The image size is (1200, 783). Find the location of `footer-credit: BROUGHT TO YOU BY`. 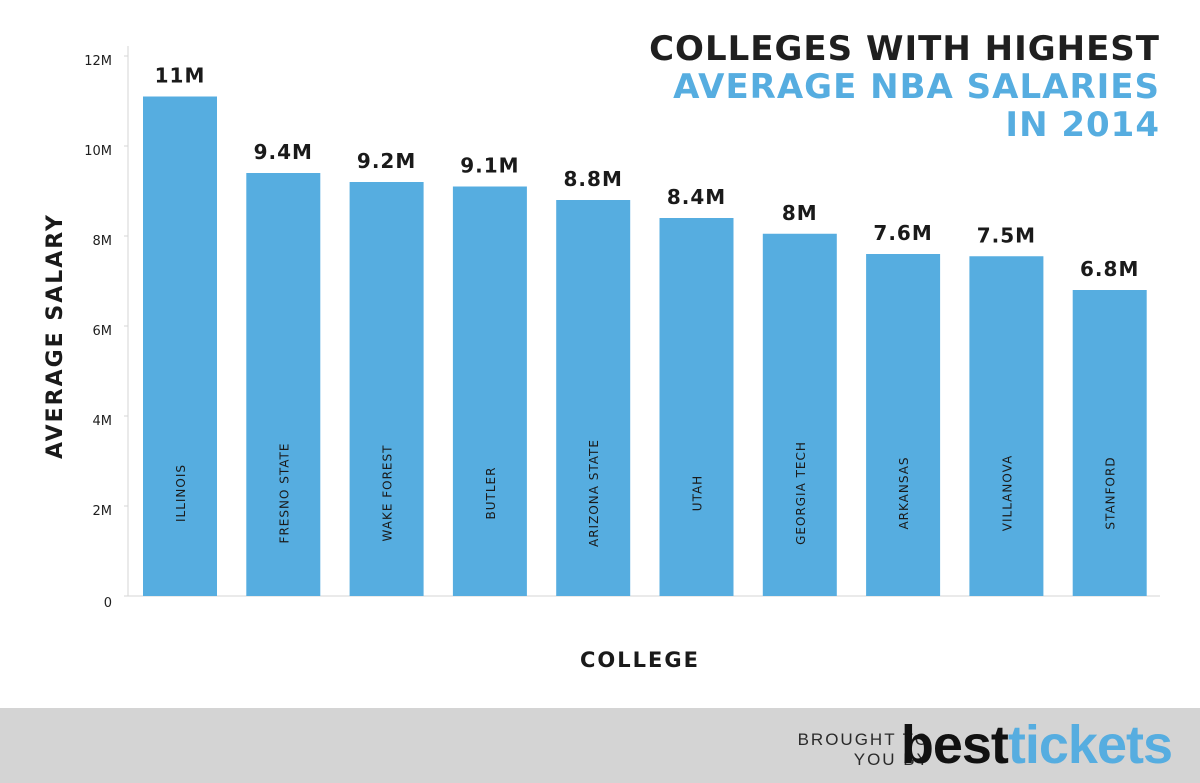

footer-credit: BROUGHT TO YOU BY is located at coordinates (864, 749).